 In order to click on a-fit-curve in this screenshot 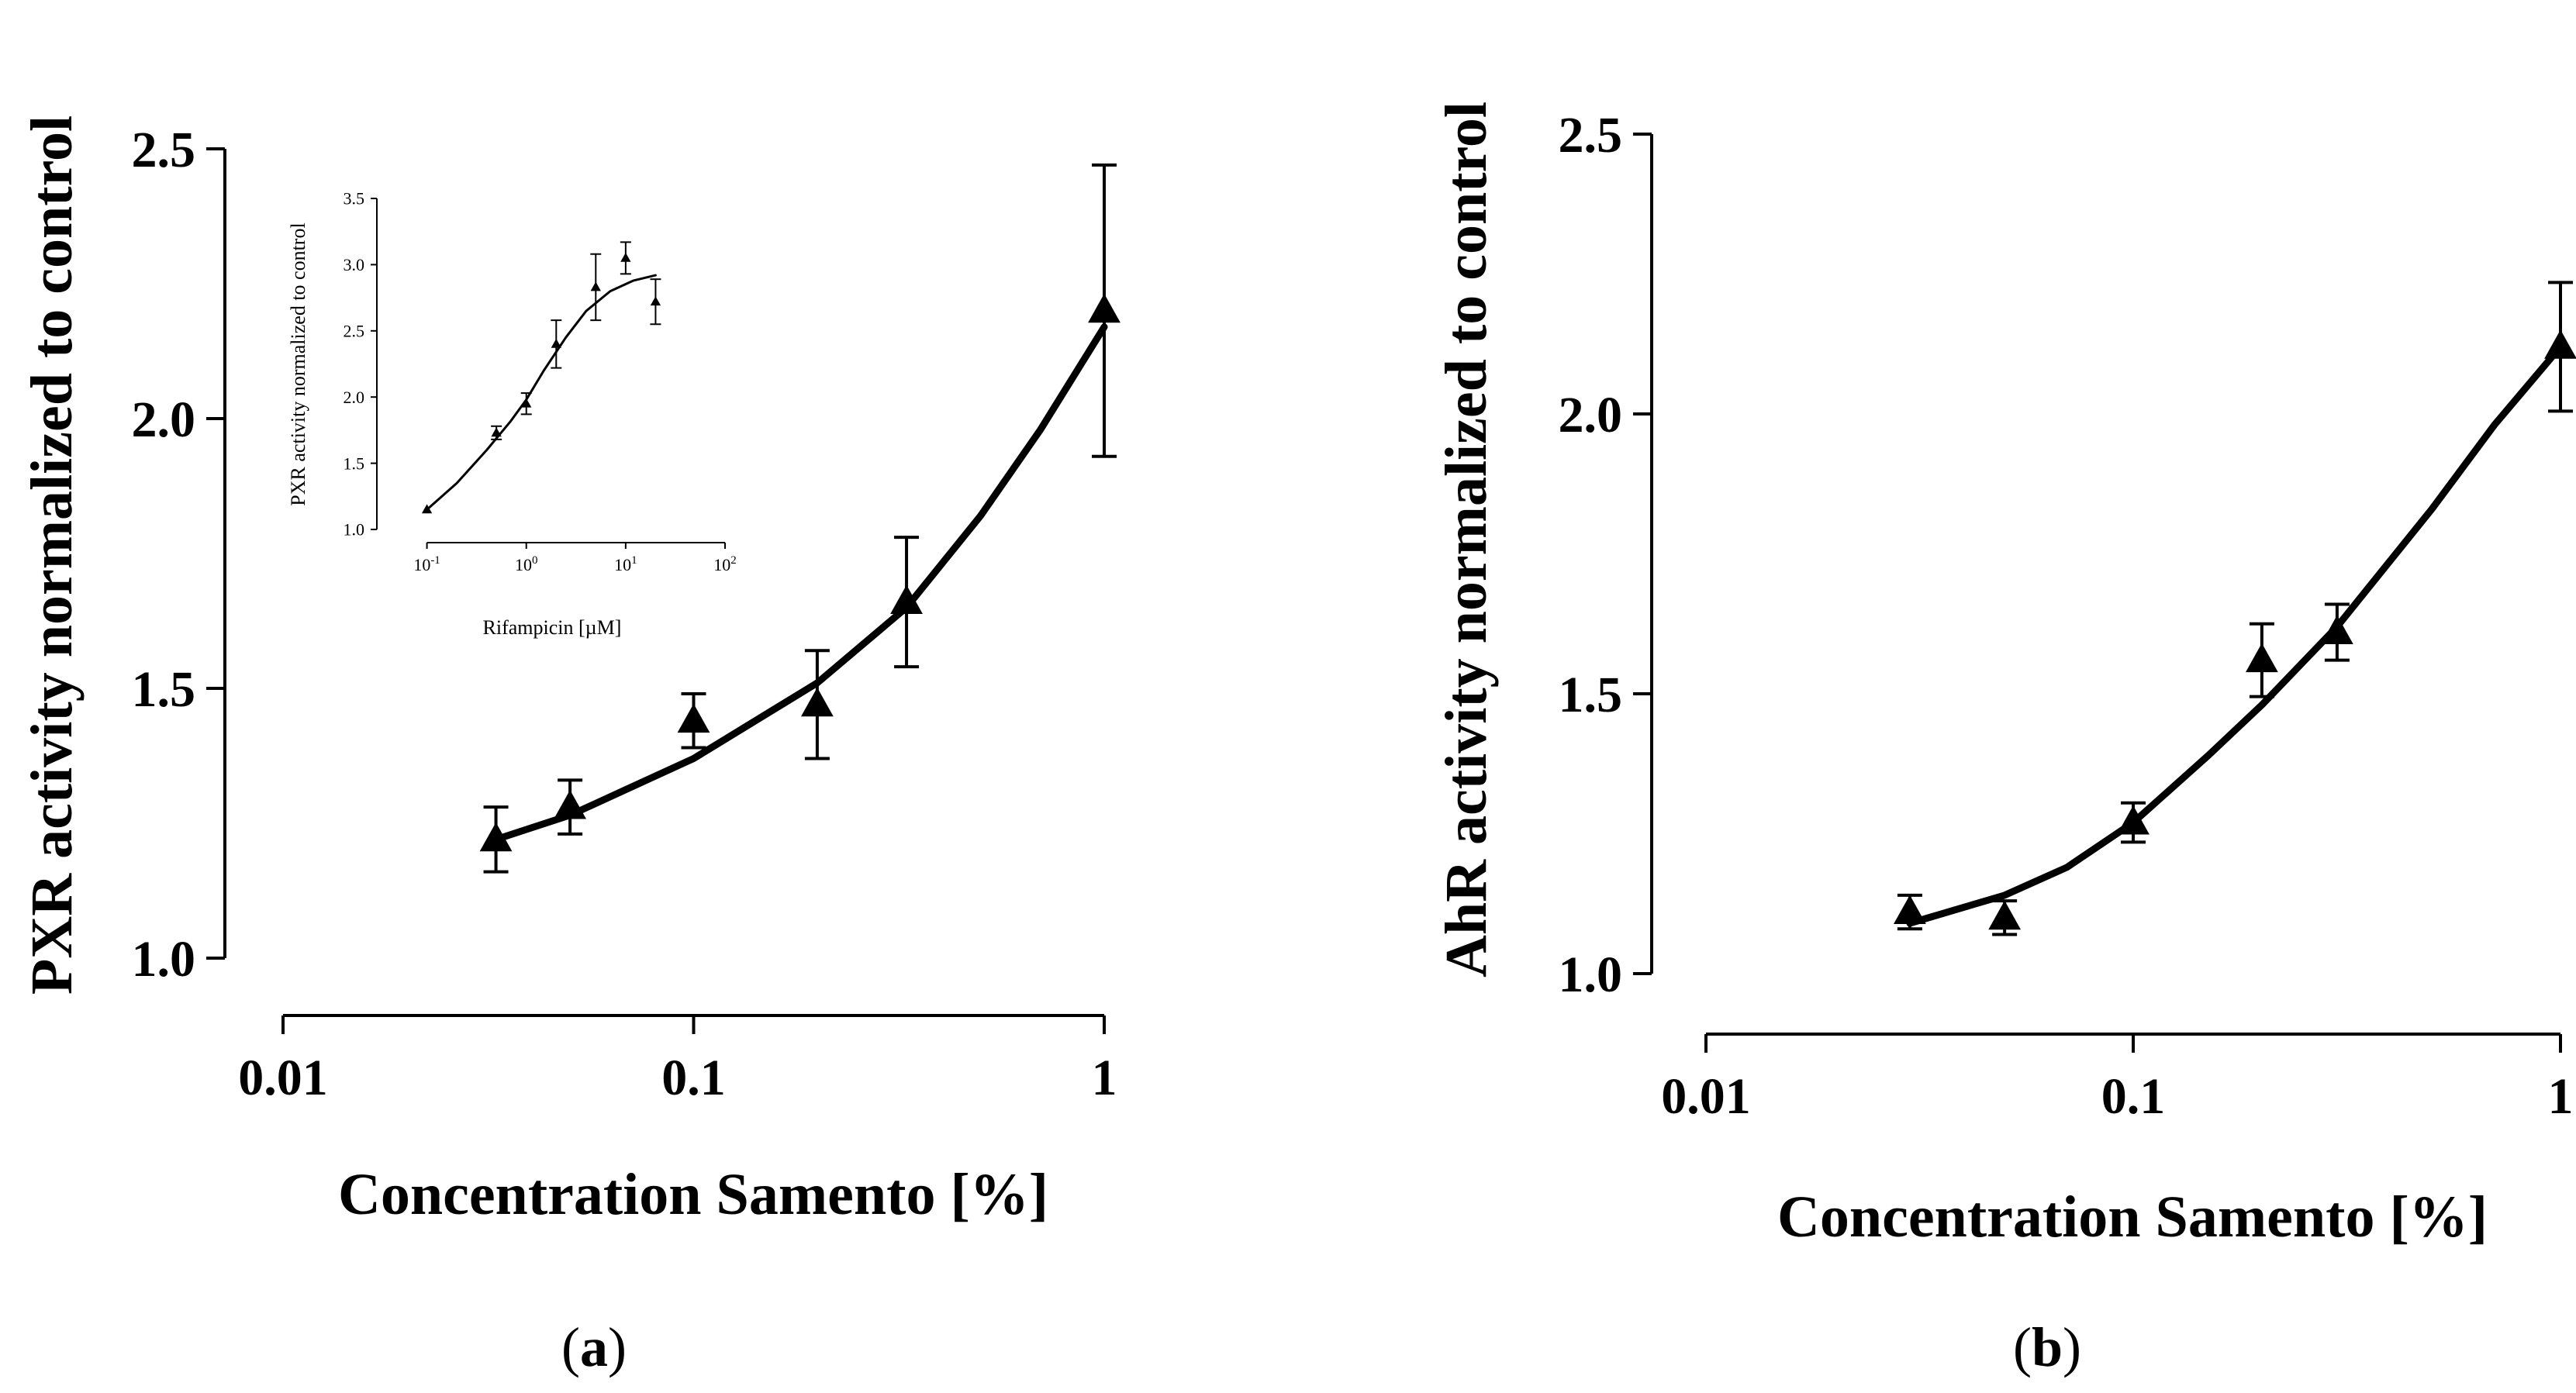, I will do `click(800, 583)`.